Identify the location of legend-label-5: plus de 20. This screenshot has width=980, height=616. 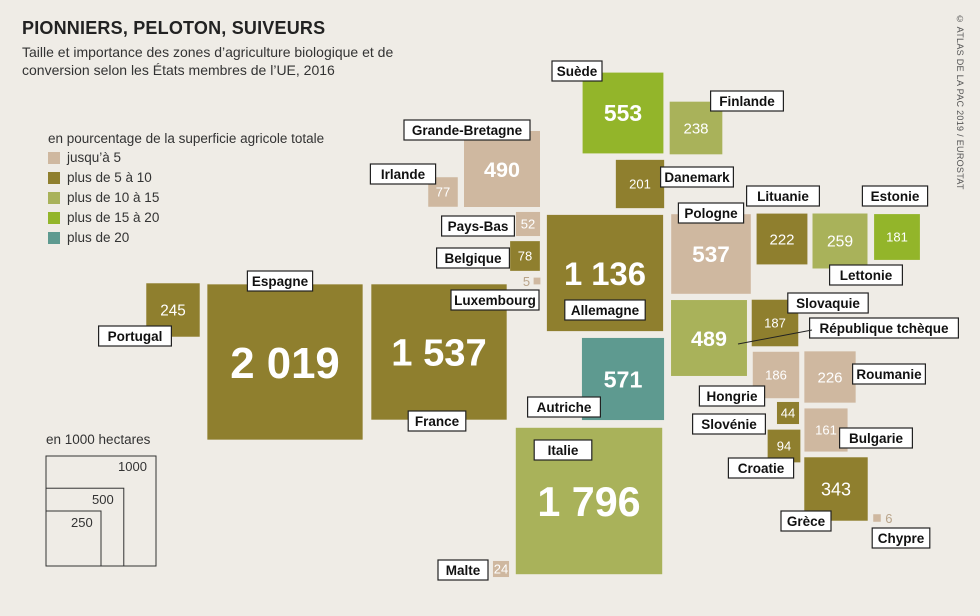
(98, 237).